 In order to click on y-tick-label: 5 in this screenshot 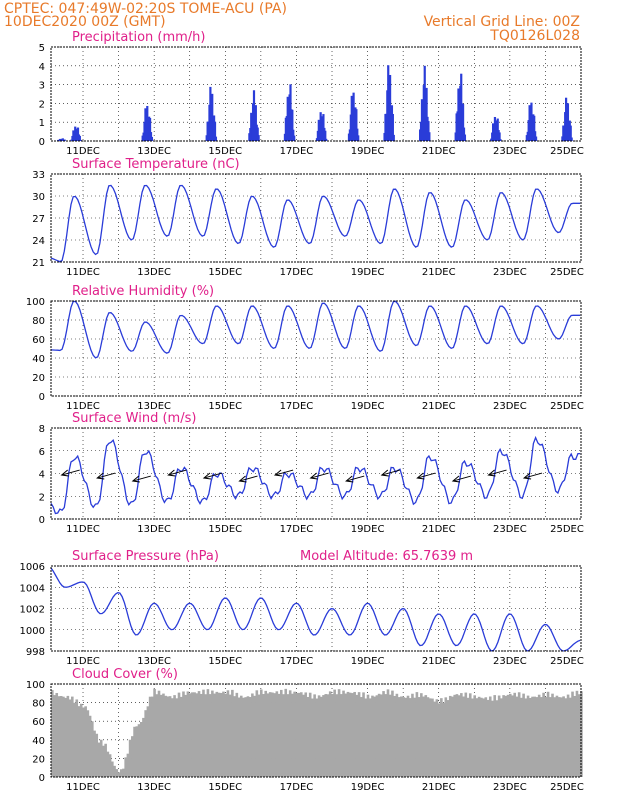, I will do `click(42, 48)`.